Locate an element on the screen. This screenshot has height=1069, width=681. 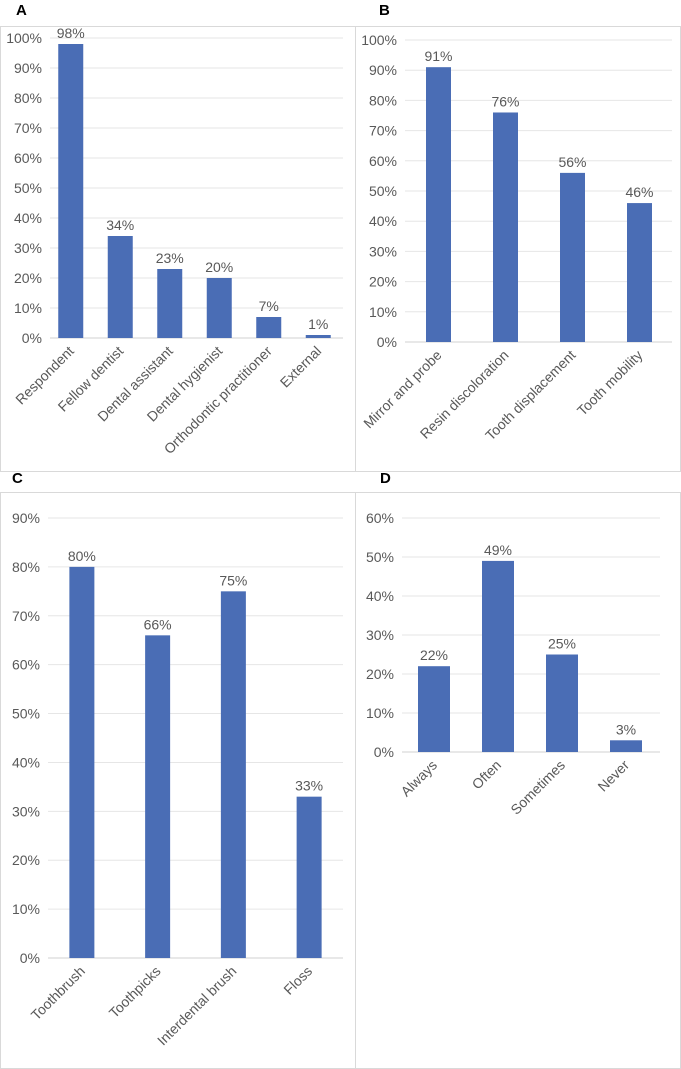
panel-b-ytick-label: 90% is located at coordinates (383, 70).